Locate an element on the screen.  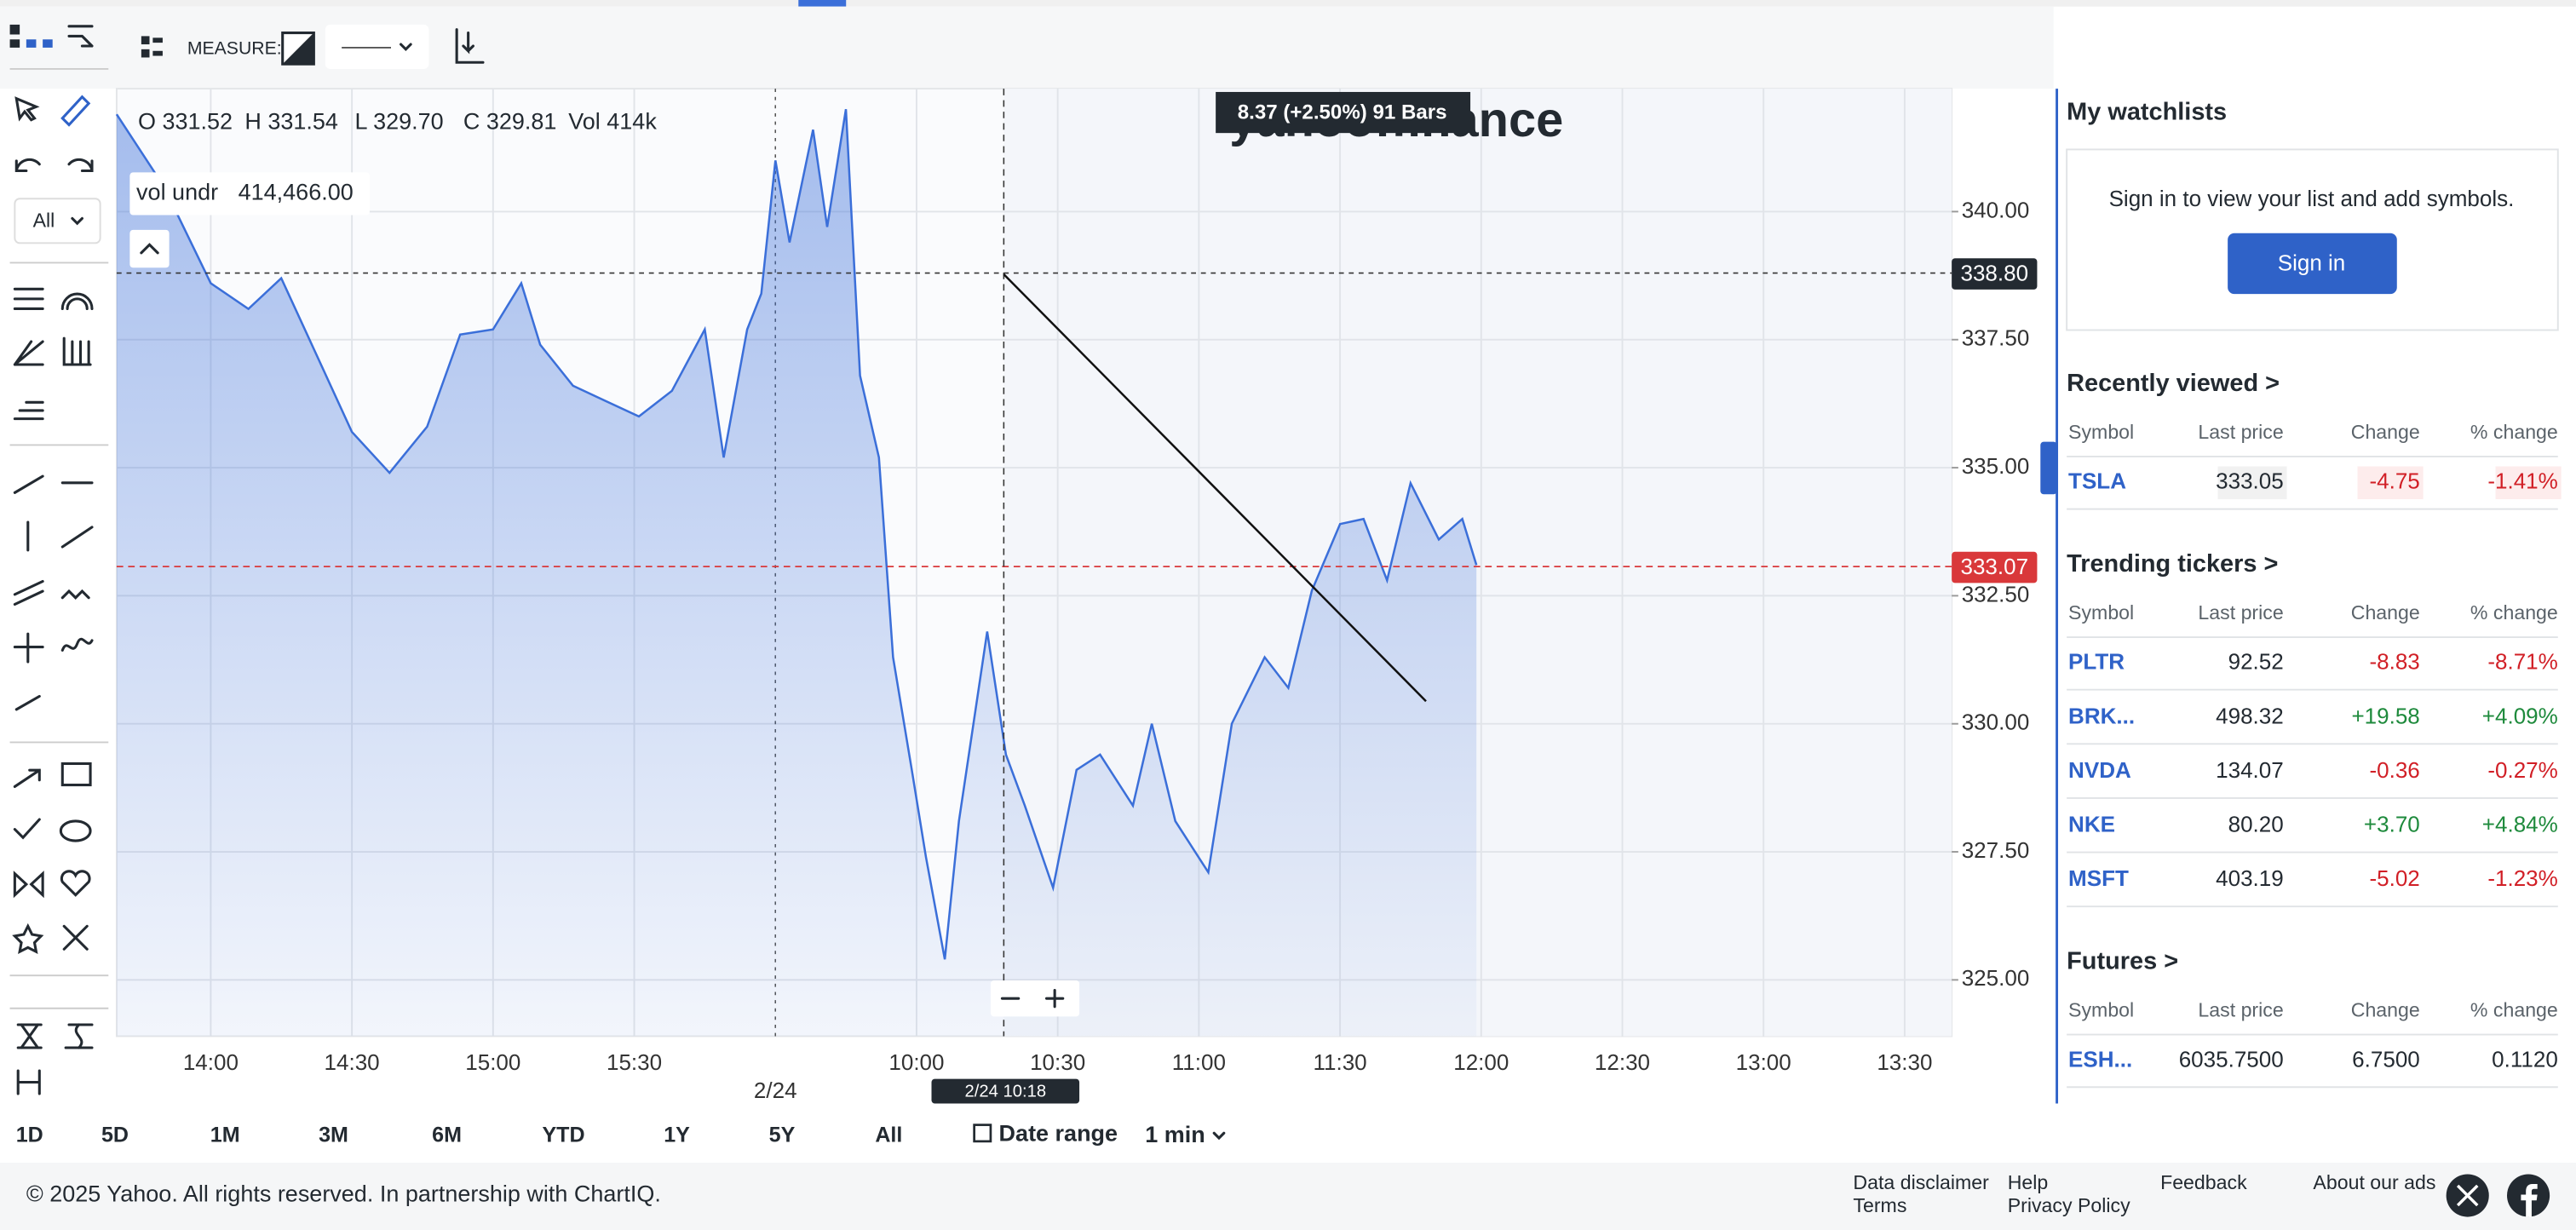
range-button: YTD is located at coordinates (563, 1135).